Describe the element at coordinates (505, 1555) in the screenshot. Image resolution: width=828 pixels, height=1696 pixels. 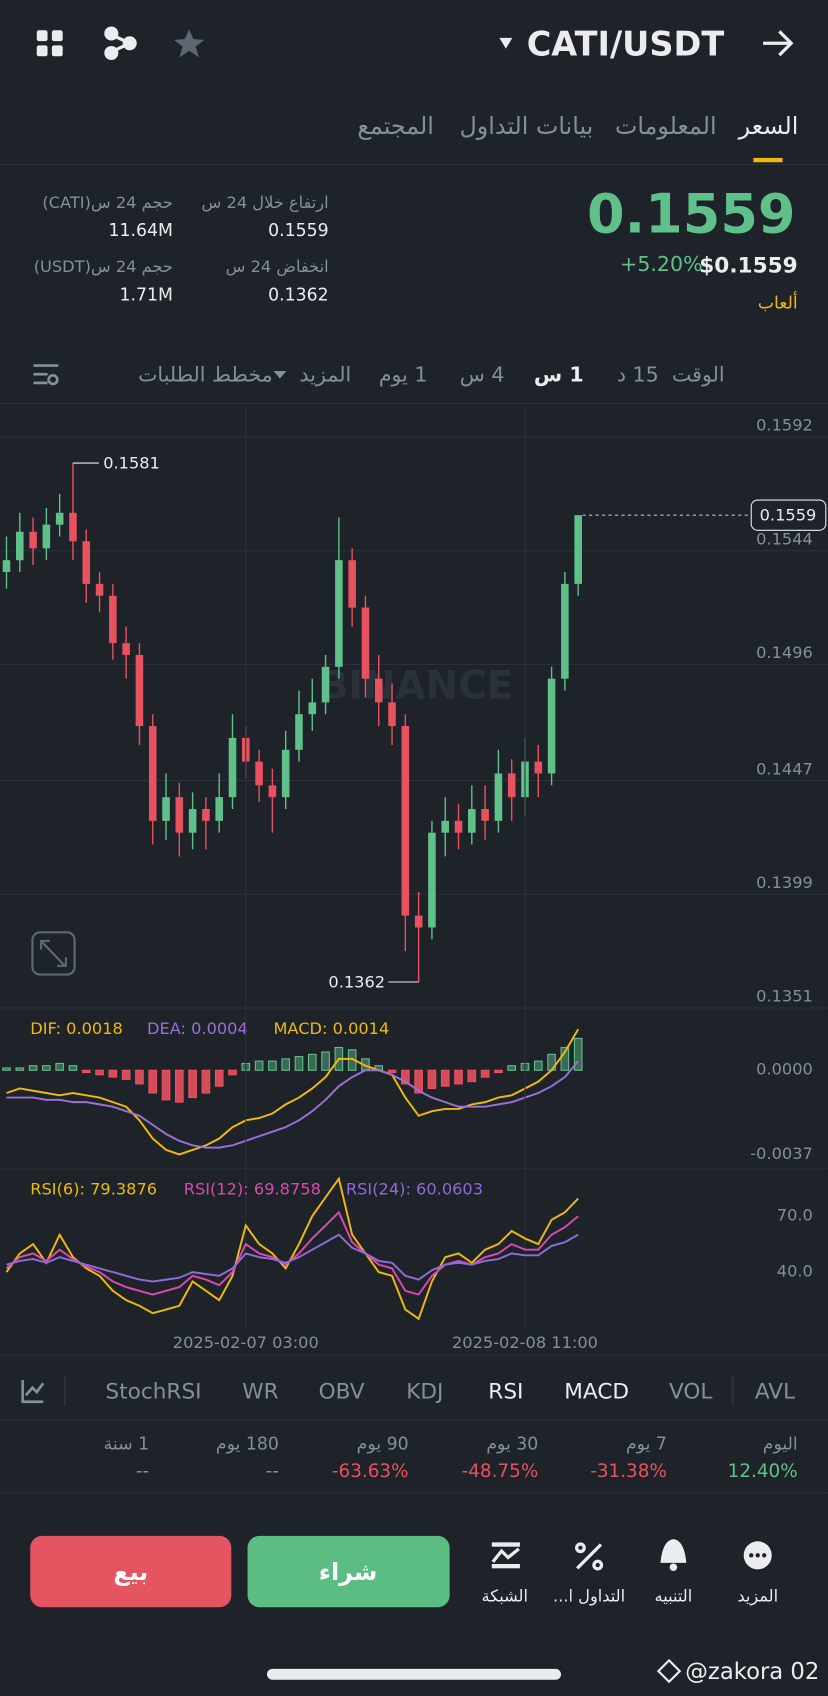
I see `grid-icon` at that location.